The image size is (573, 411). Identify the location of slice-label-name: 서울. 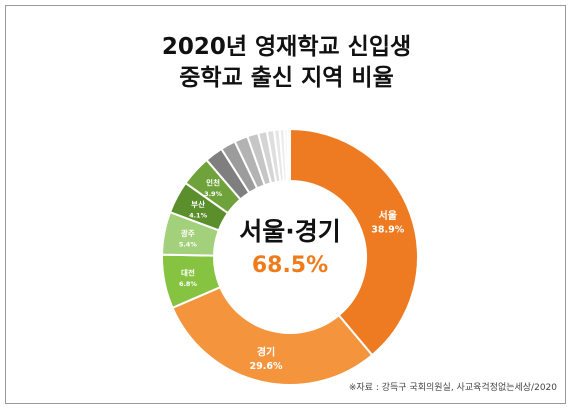
(388, 215).